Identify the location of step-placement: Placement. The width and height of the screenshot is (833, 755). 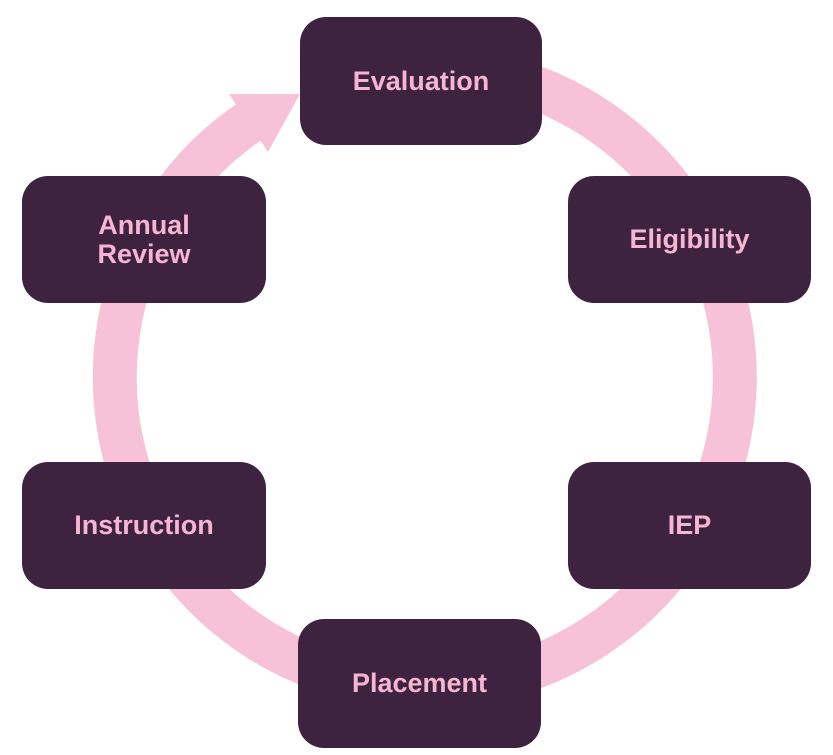
(419, 683).